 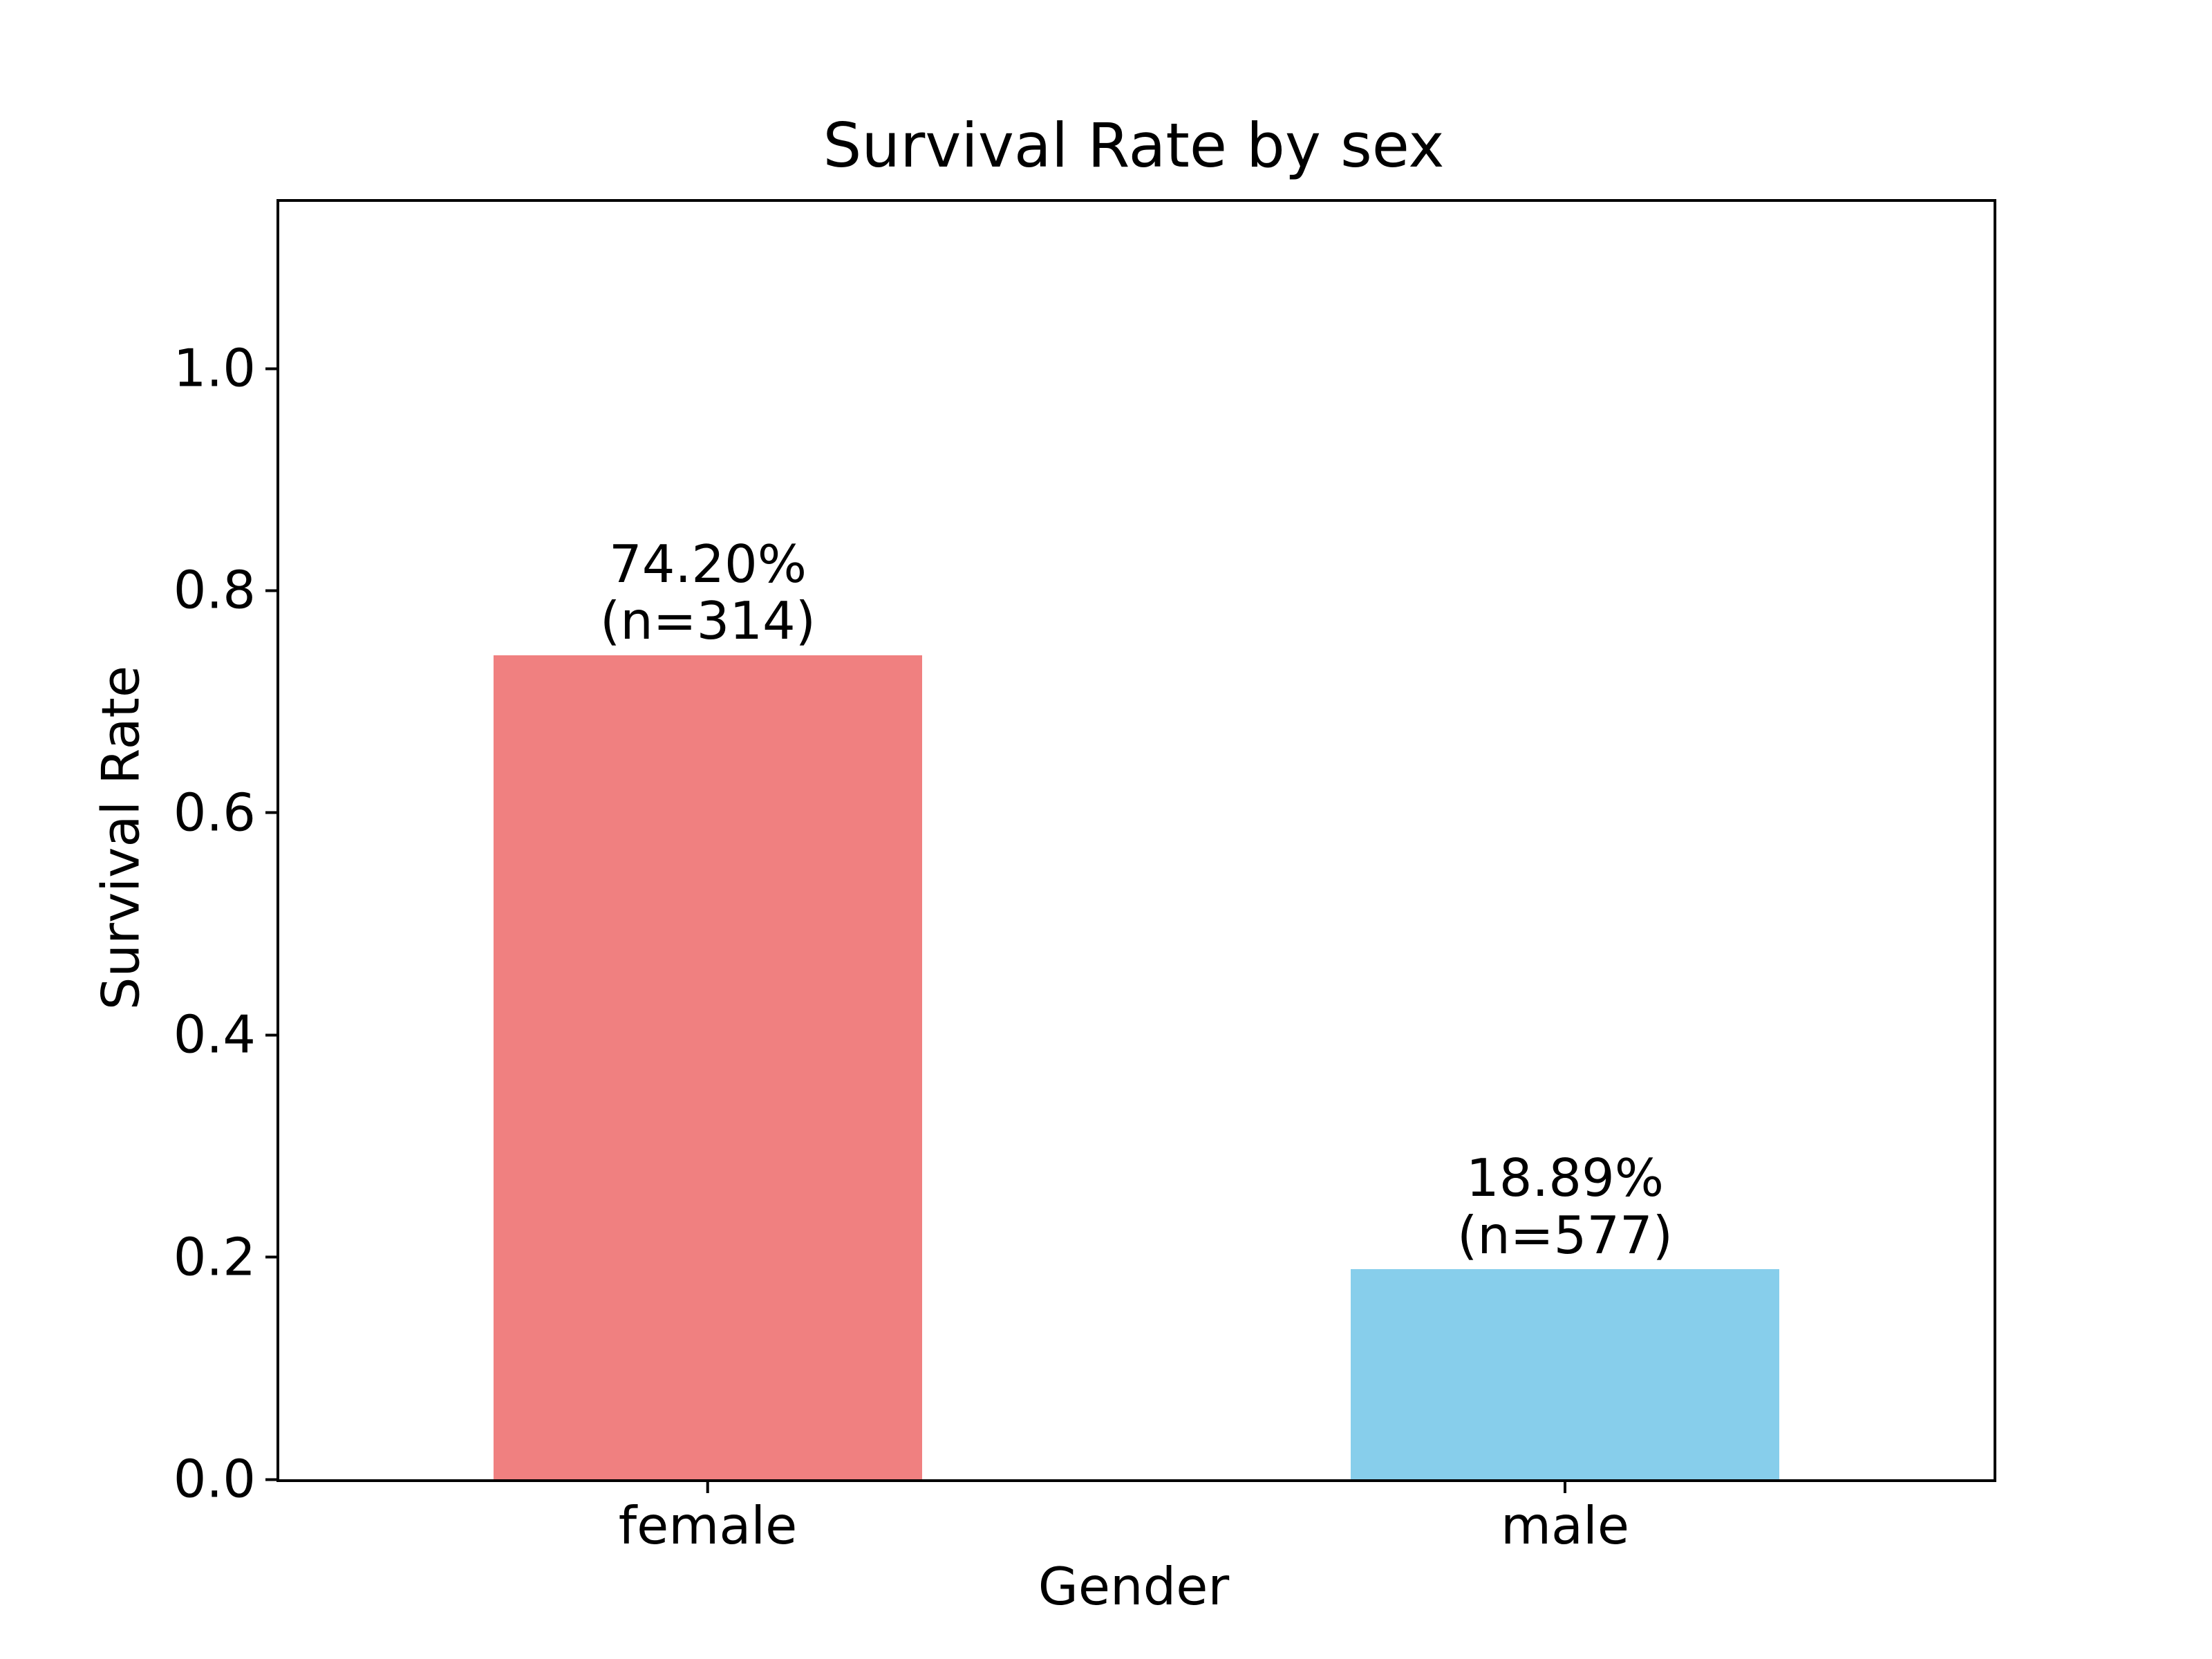 I want to click on y-axis-label: Survival Rate, so click(x=121, y=838).